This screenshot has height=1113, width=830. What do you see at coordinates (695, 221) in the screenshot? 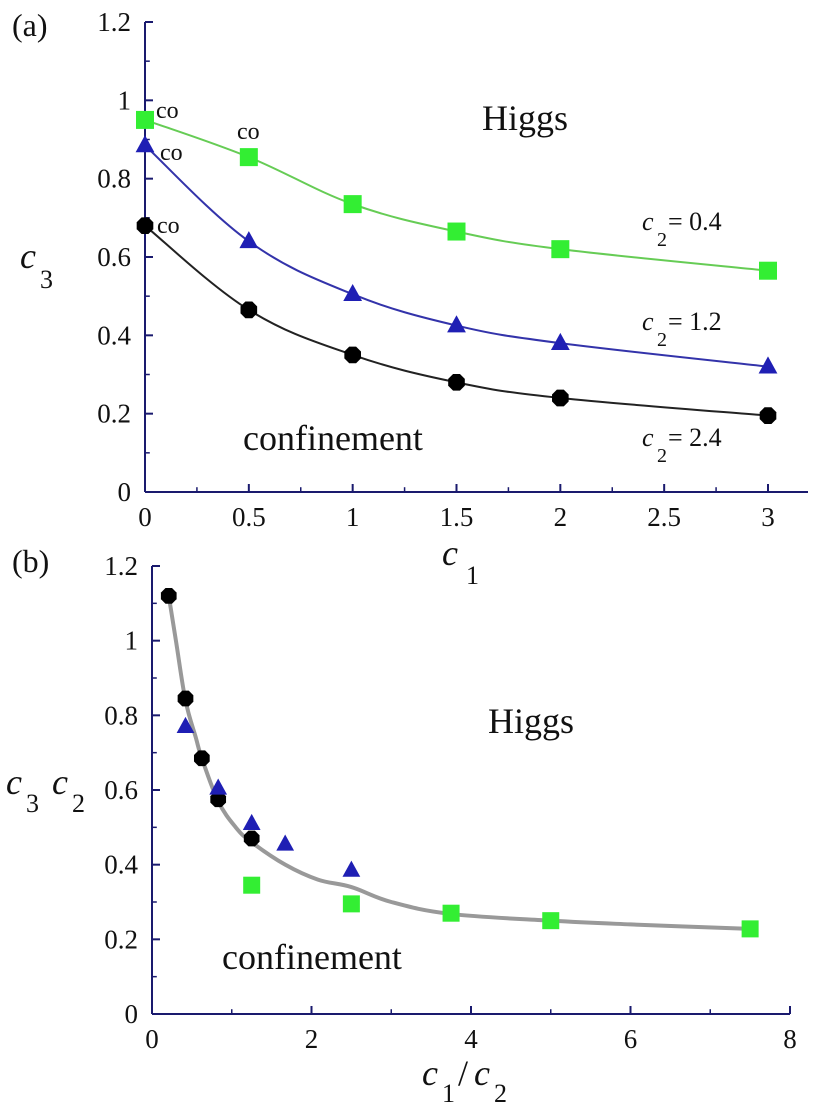
I see `series-label-value: = 0.4` at bounding box center [695, 221].